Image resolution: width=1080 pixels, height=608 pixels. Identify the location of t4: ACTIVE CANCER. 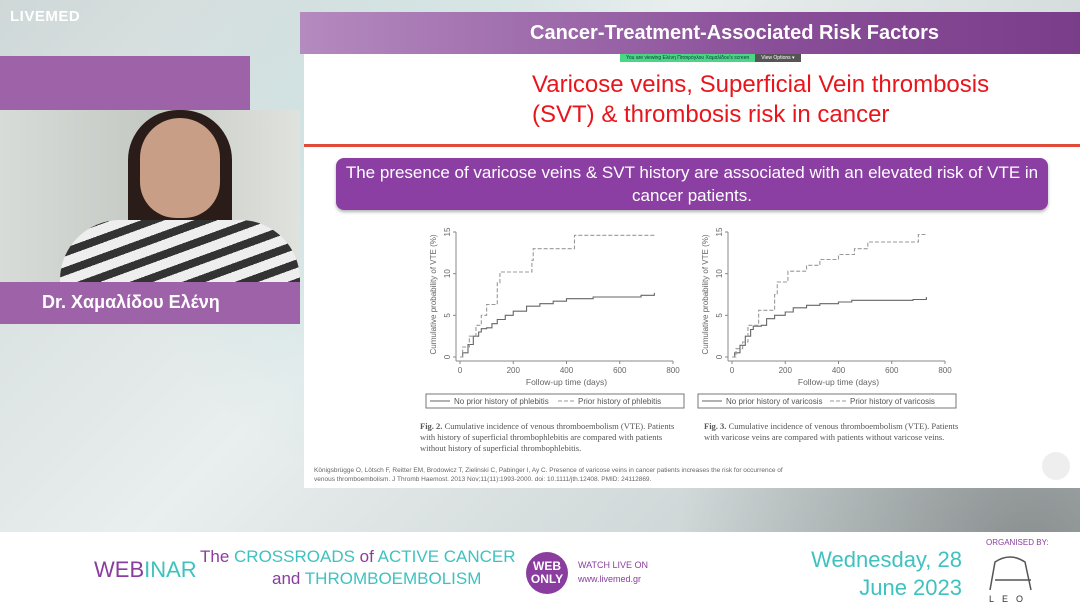
(446, 556).